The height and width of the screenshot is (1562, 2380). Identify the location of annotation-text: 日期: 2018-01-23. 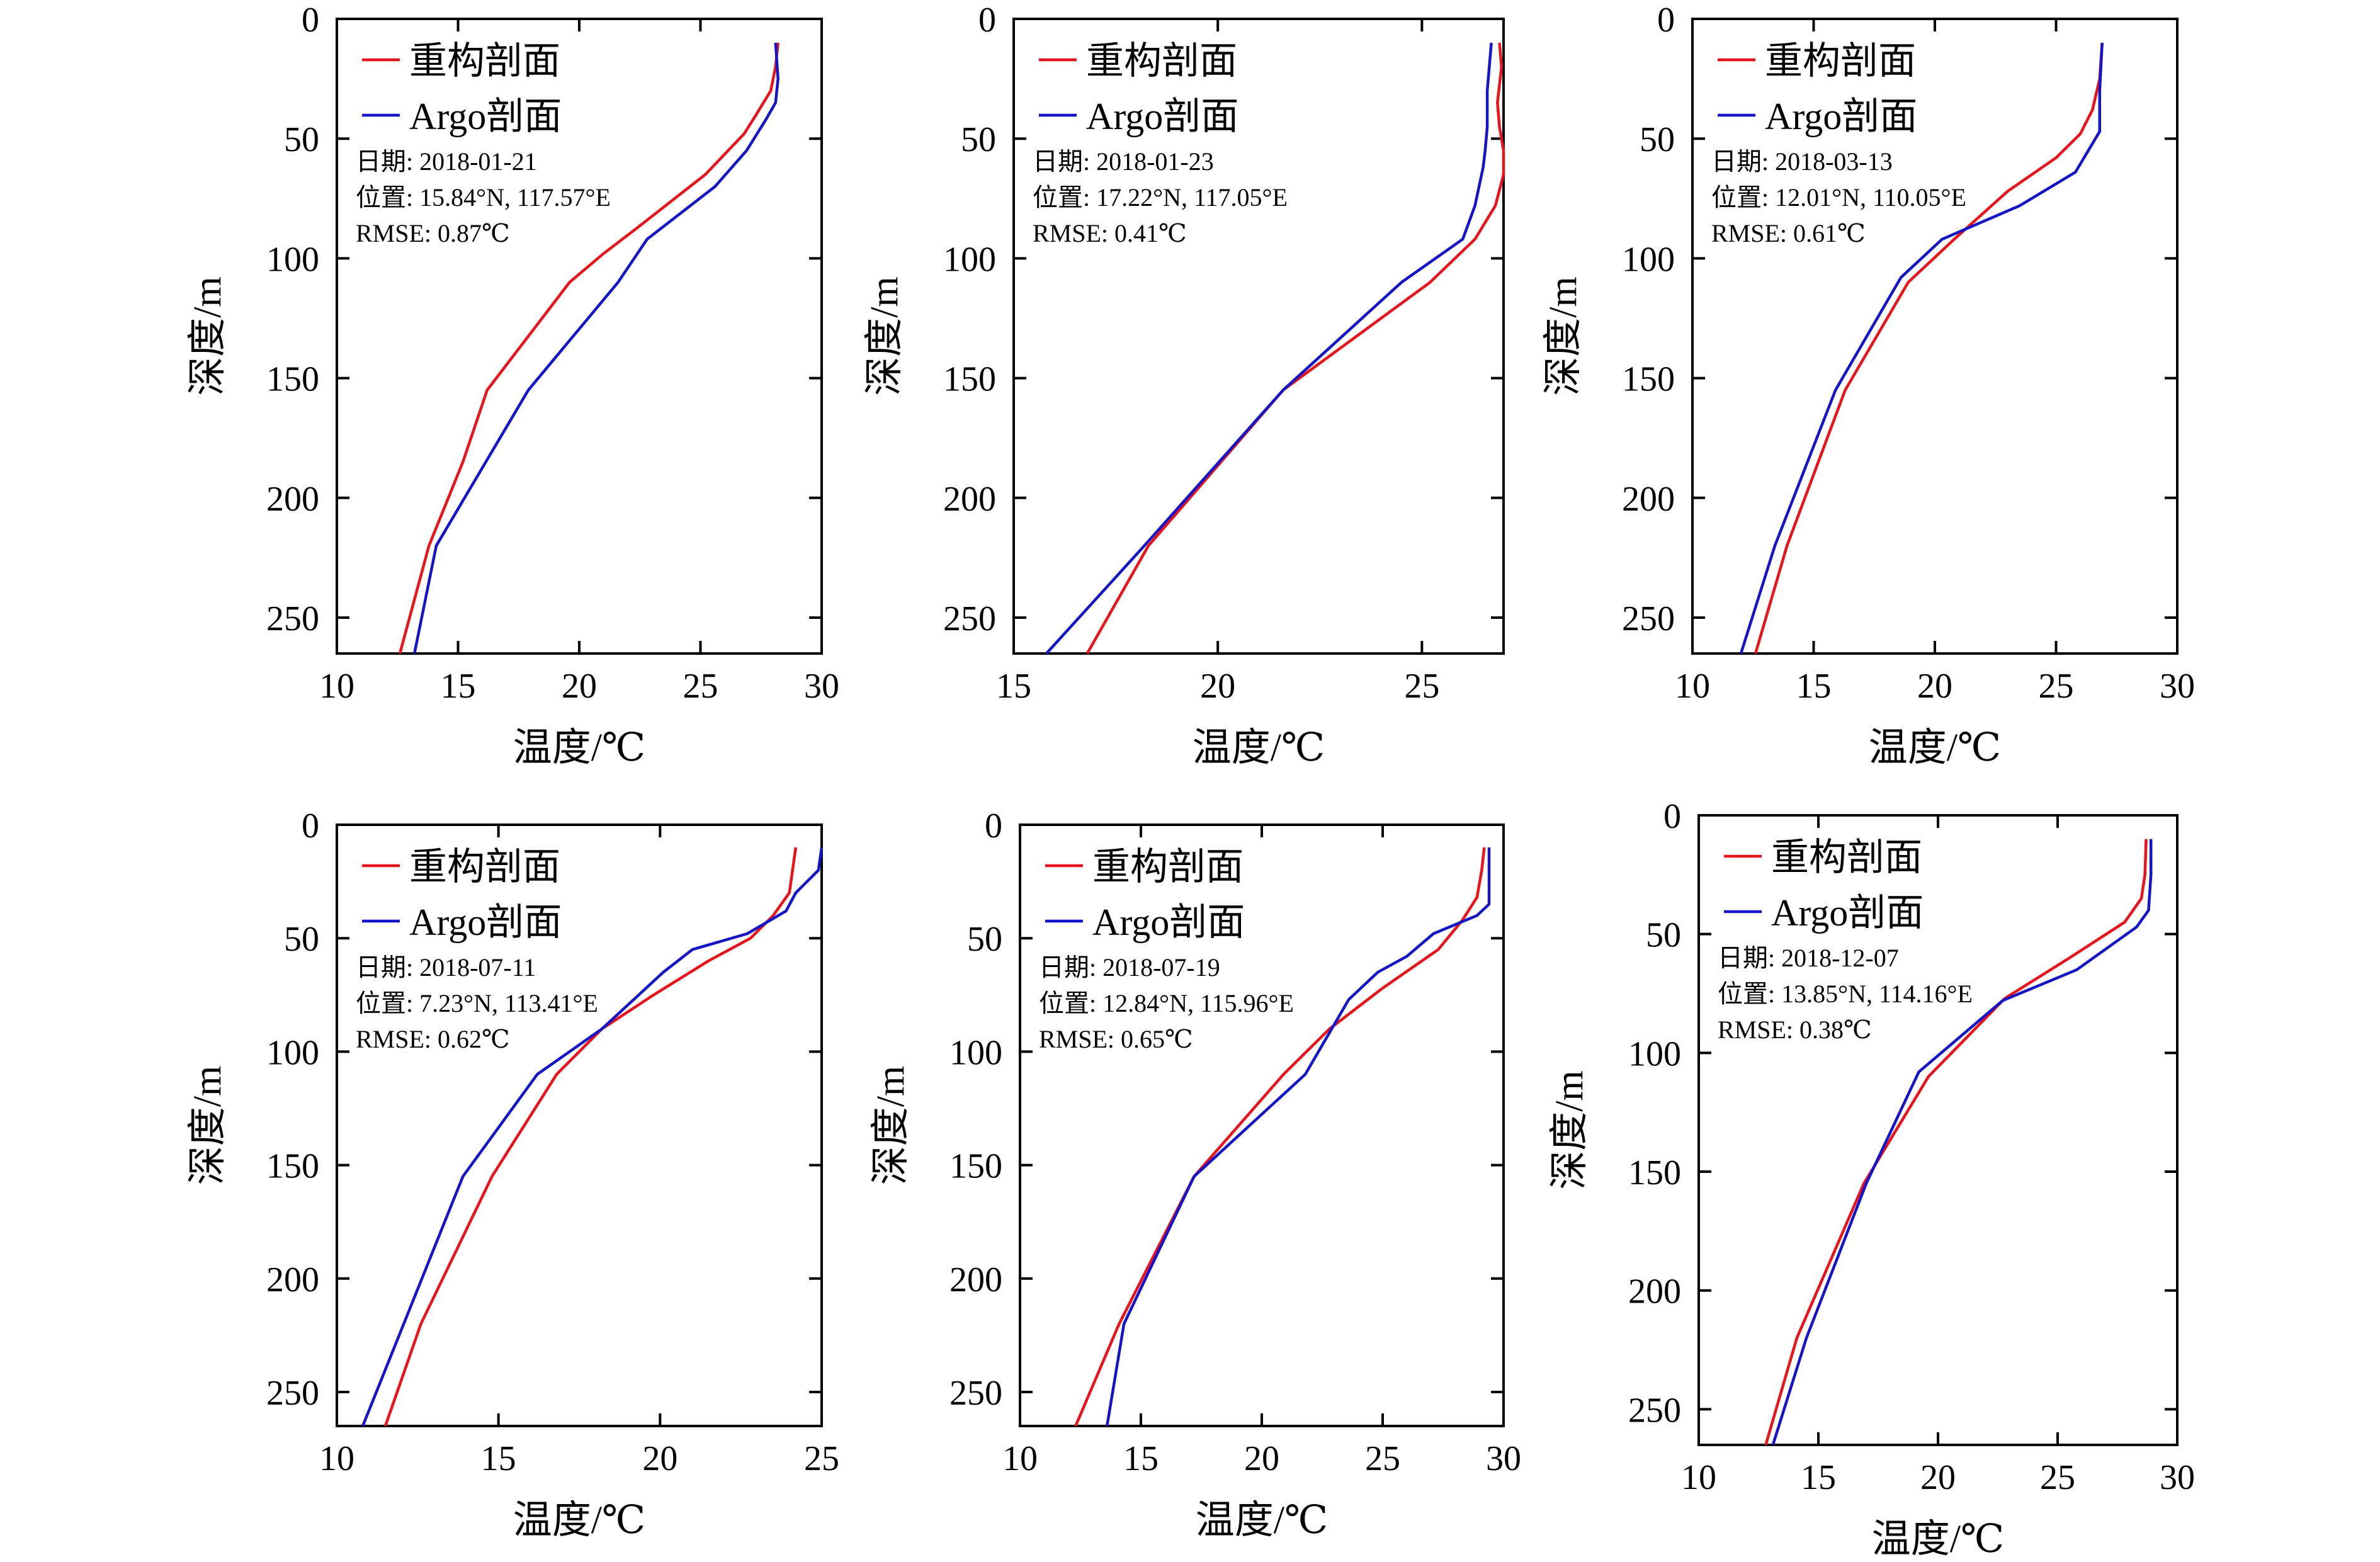
(1123, 161).